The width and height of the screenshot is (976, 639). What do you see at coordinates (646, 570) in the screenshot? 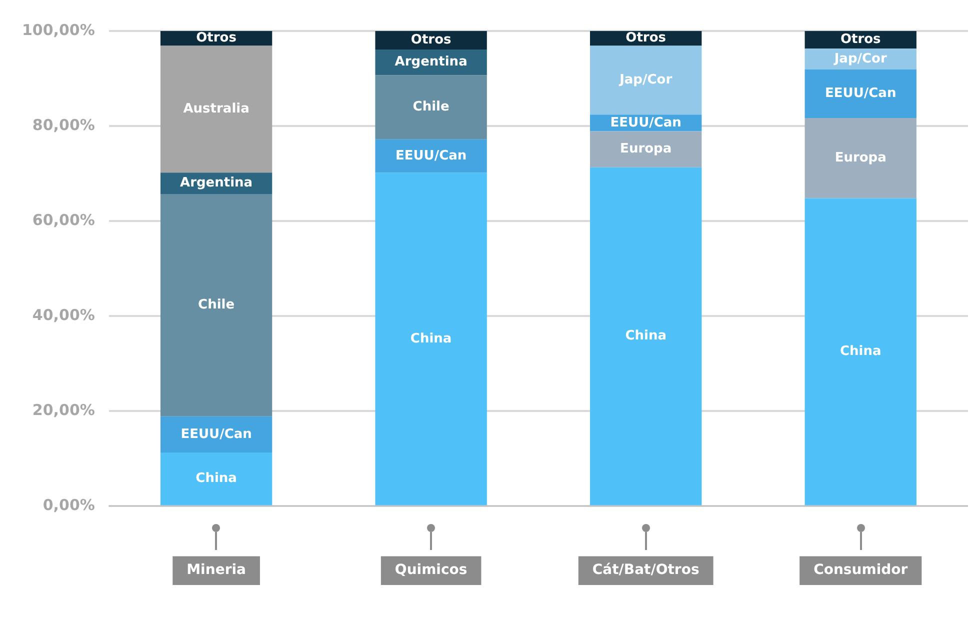
I see `x-tick-label: Cát/Bat/Otros` at bounding box center [646, 570].